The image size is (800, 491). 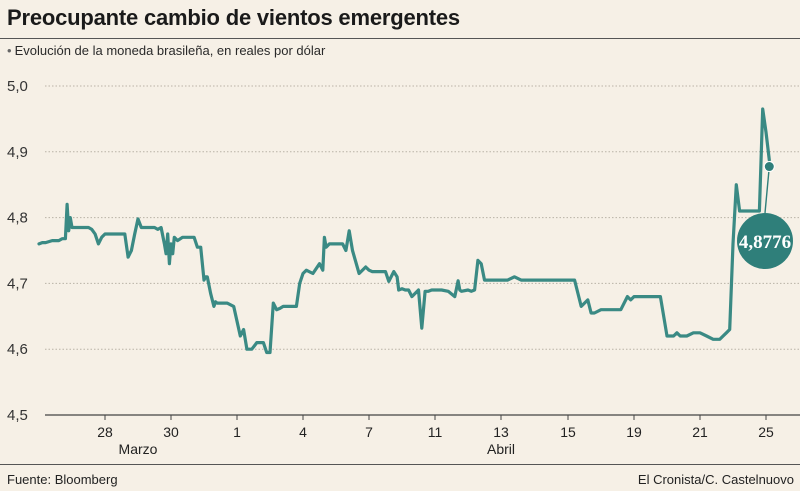 What do you see at coordinates (17, 152) in the screenshot?
I see `y-tick-label: 4,9` at bounding box center [17, 152].